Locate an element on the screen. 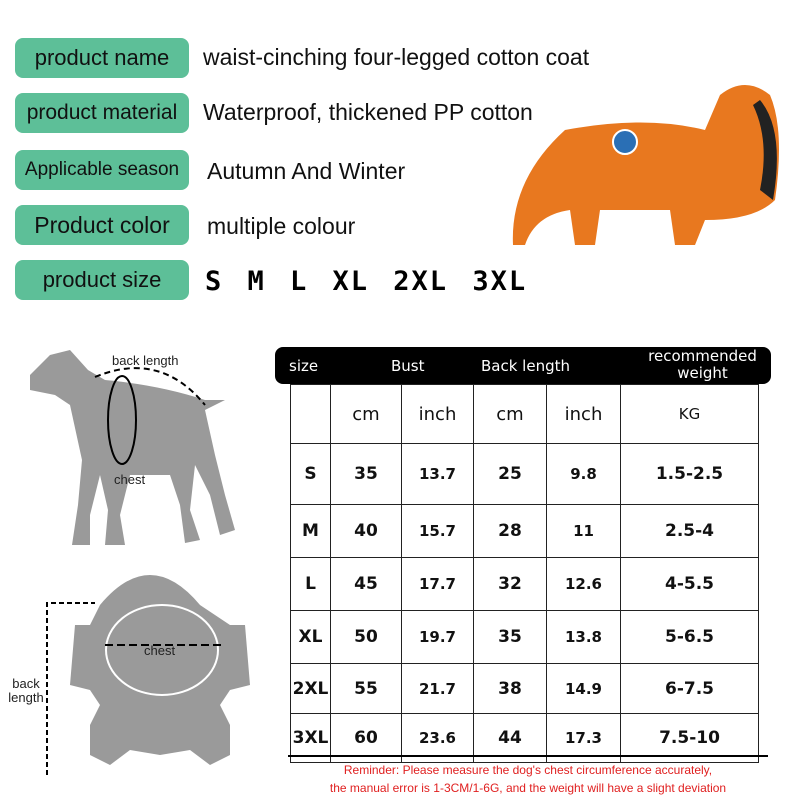 The height and width of the screenshot is (800, 800). spec-value-name: waist-cinching four-legged cotton coat is located at coordinates (396, 57).